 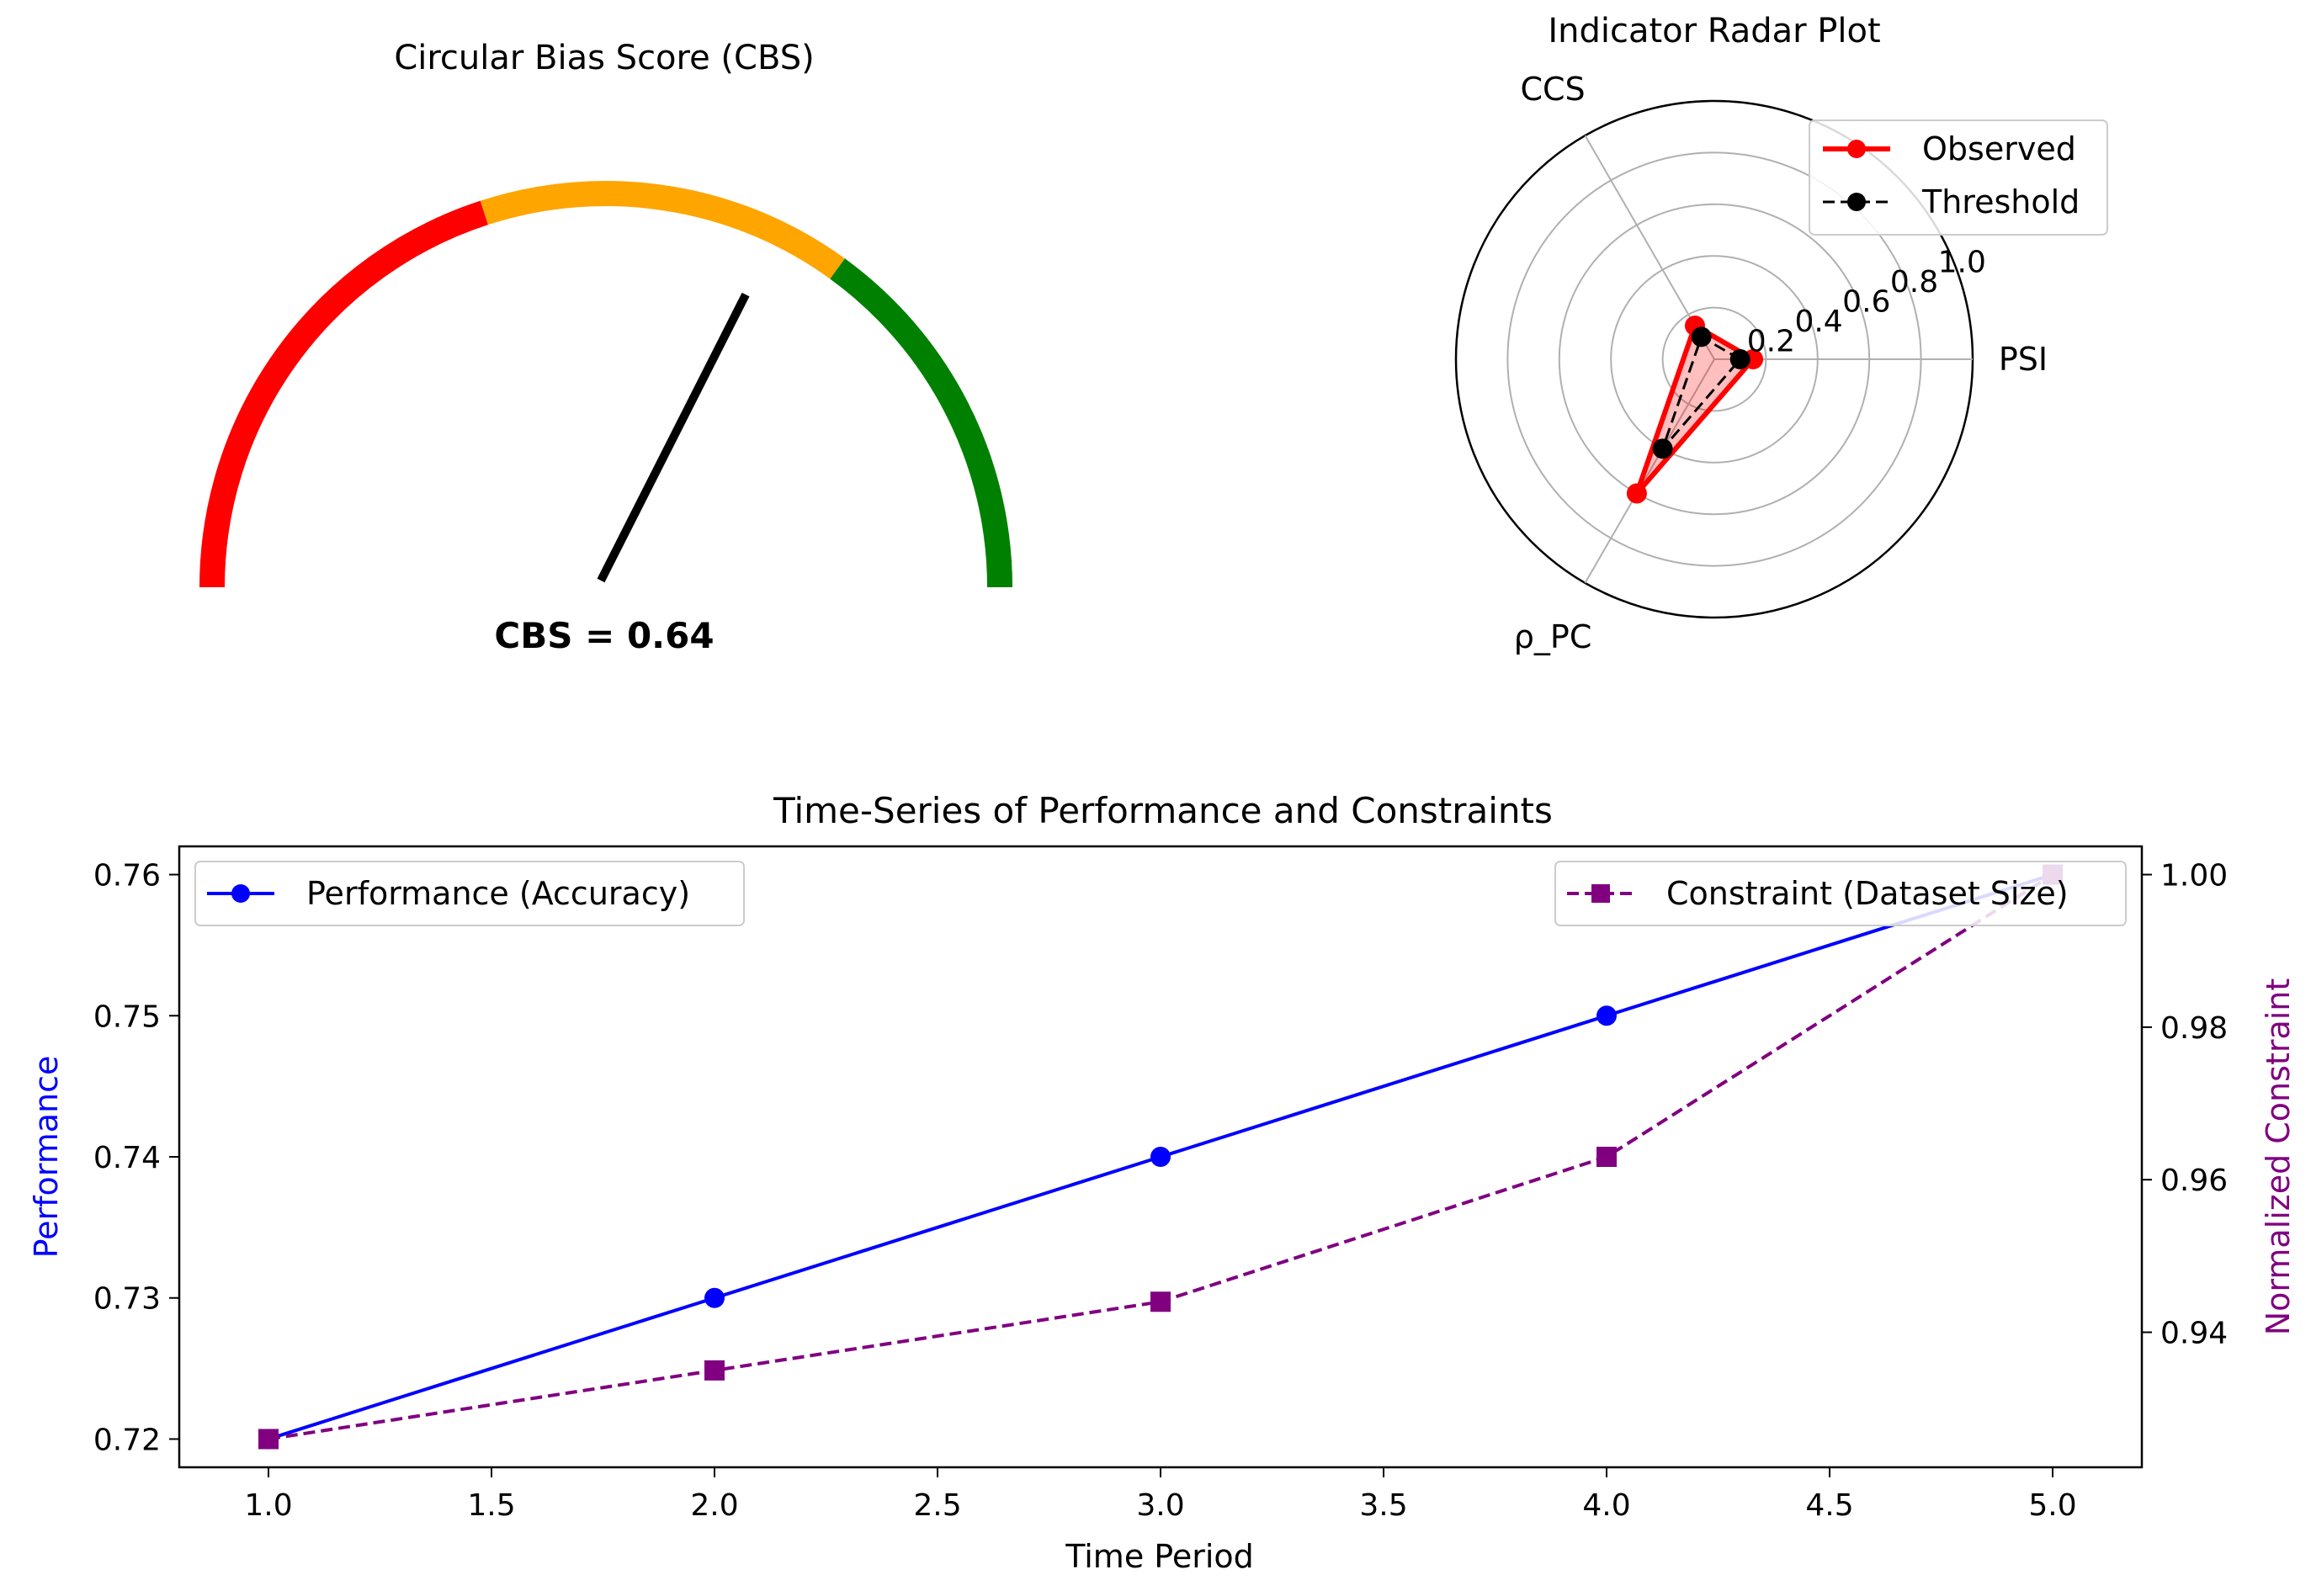 I want to click on x-axis-label: Time Period, so click(x=1159, y=1556).